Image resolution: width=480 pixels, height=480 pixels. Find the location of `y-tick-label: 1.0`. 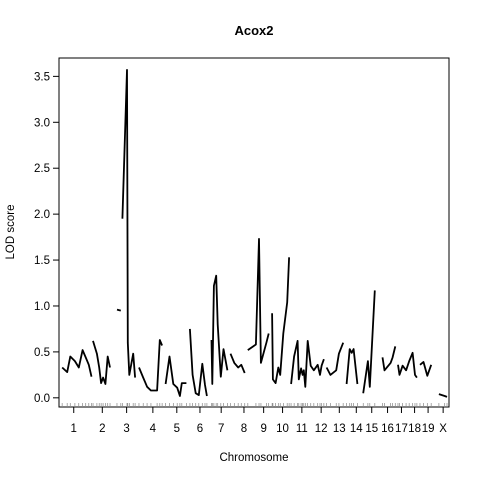

y-tick-label: 1.0 is located at coordinates (42, 307).